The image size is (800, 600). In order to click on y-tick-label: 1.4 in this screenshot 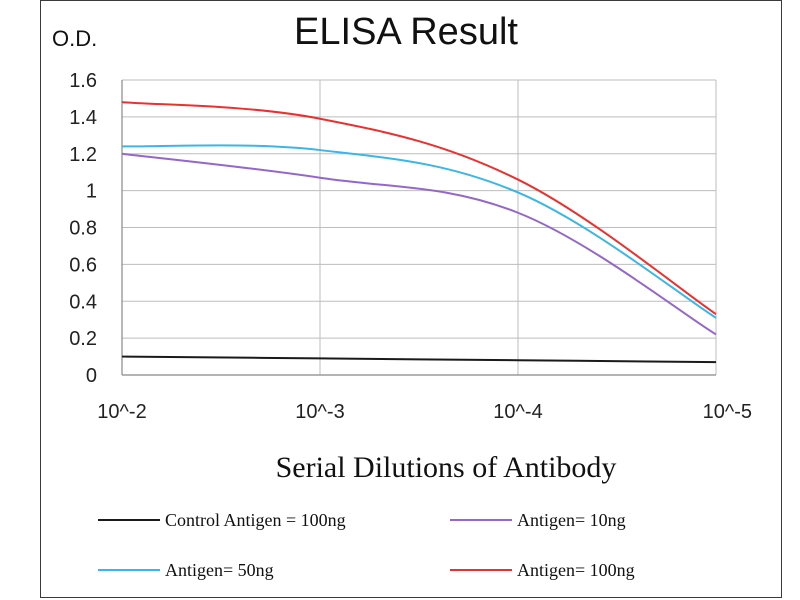, I will do `click(83, 118)`.